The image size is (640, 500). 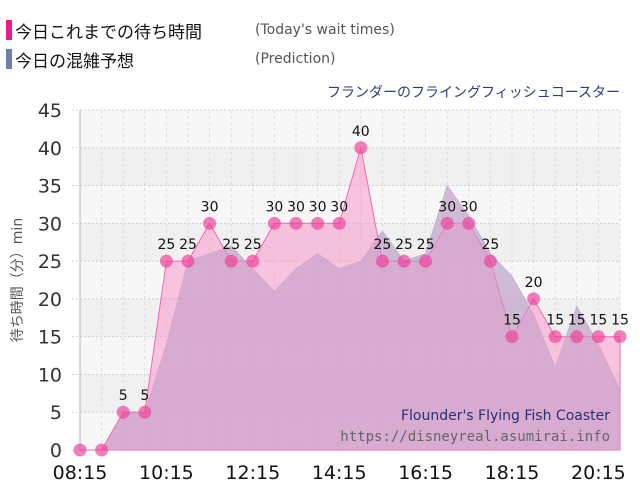 What do you see at coordinates (9, 59) in the screenshot?
I see `legend-swatch-prediction` at bounding box center [9, 59].